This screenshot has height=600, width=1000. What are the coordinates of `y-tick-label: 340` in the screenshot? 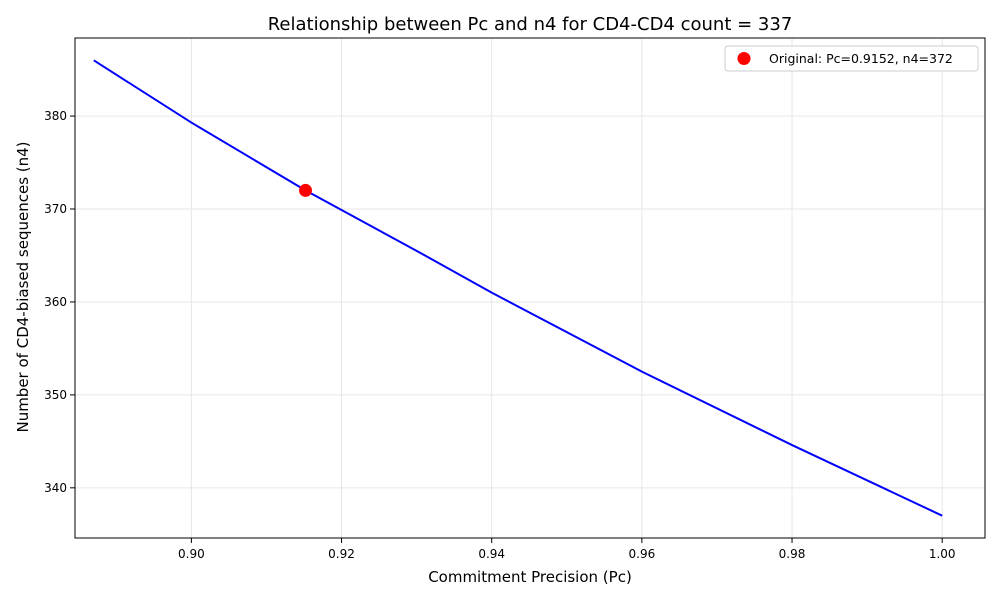 It's located at (55, 488).